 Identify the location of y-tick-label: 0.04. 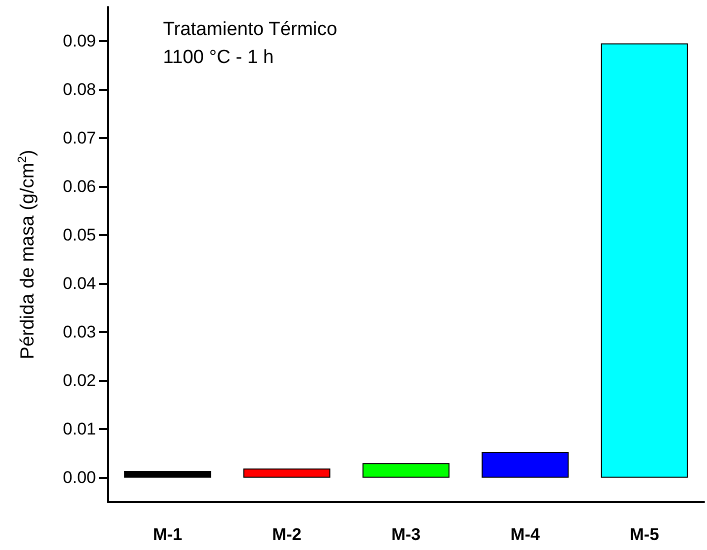
(79, 284).